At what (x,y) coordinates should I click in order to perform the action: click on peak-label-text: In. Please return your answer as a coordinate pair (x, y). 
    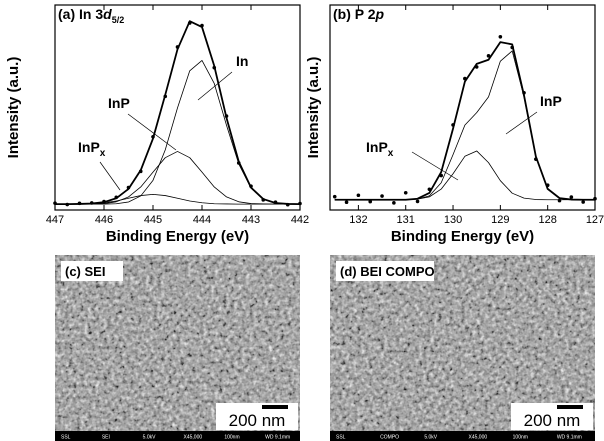
    Looking at the image, I should click on (242, 61).